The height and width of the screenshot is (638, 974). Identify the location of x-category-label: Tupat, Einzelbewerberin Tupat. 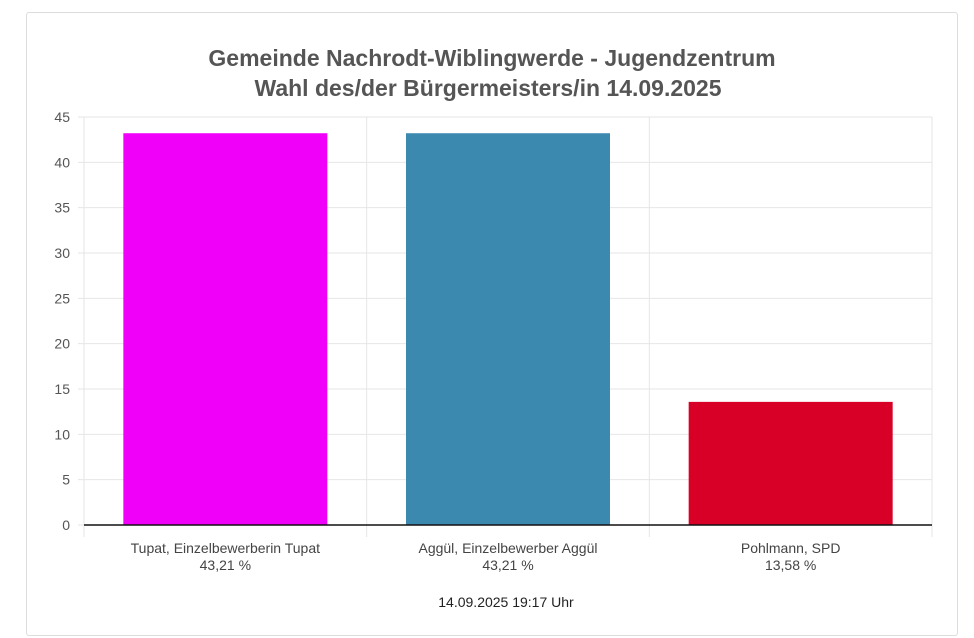
(225, 548).